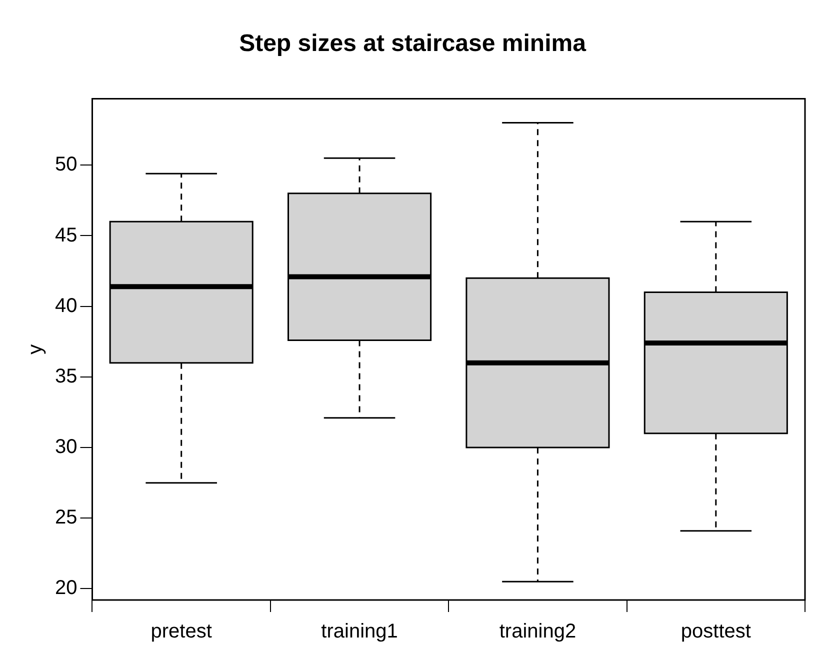  I want to click on y-tick-label: 35, so click(66, 376).